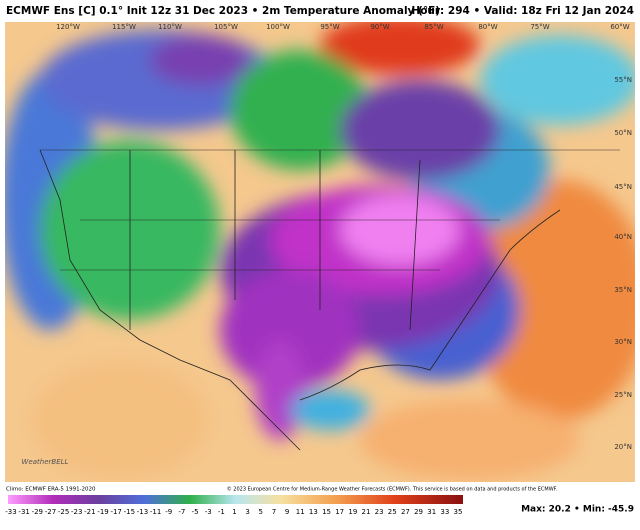  Describe the element at coordinates (247, 512) in the screenshot. I see `colorbar-tick-label: 3` at that location.